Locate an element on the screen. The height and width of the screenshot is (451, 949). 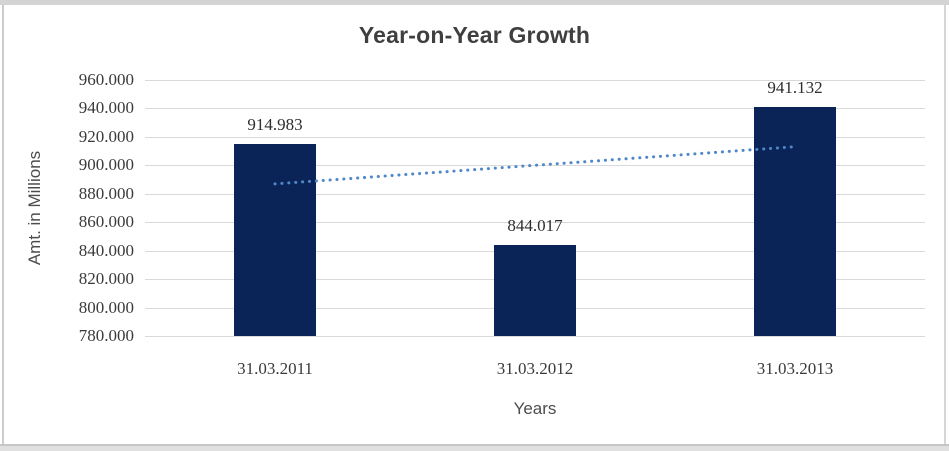
y-tick-label: 900.000 is located at coordinates (106, 165).